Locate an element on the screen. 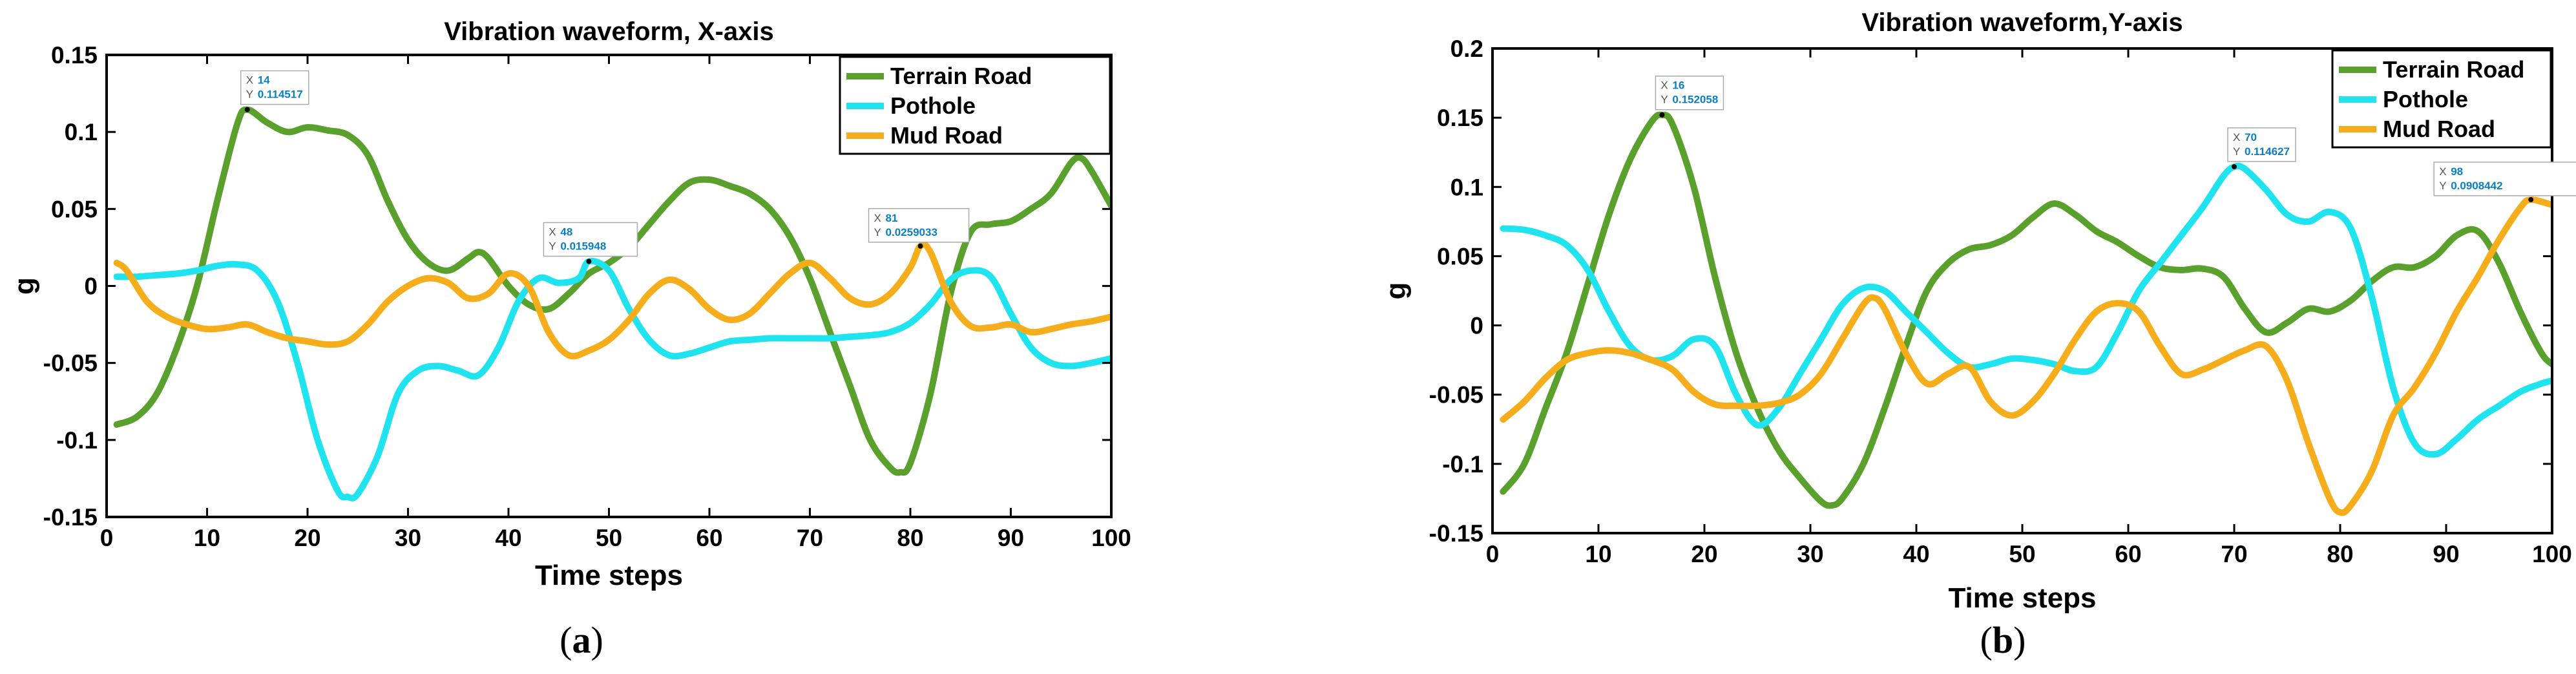  panel-caption-letter: b is located at coordinates (2003, 640).